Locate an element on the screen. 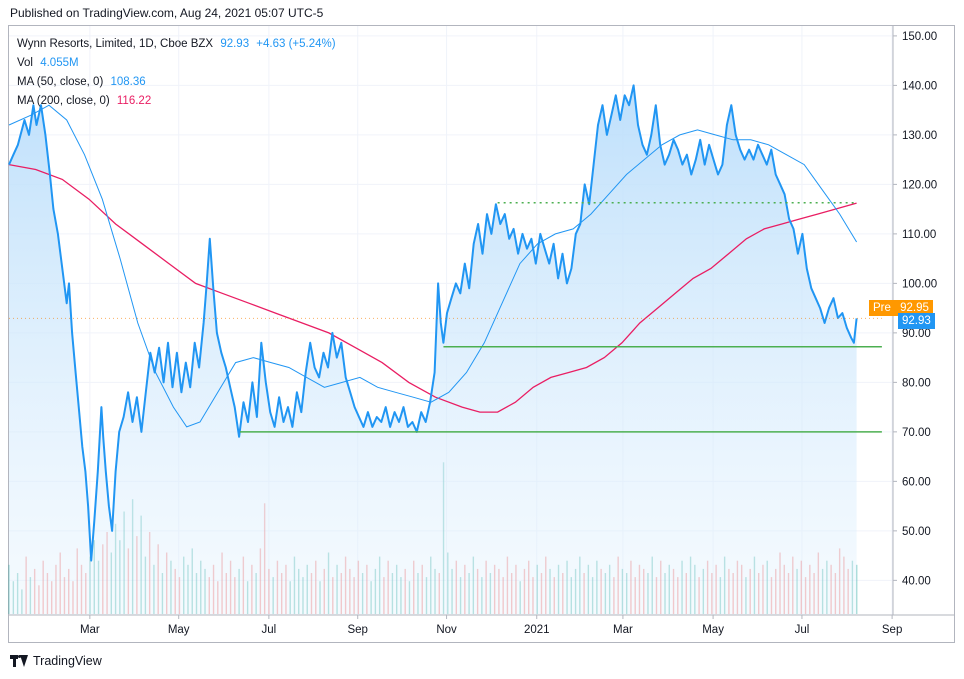 The image size is (964, 679). last-badge-value: 92.93 is located at coordinates (916, 321).